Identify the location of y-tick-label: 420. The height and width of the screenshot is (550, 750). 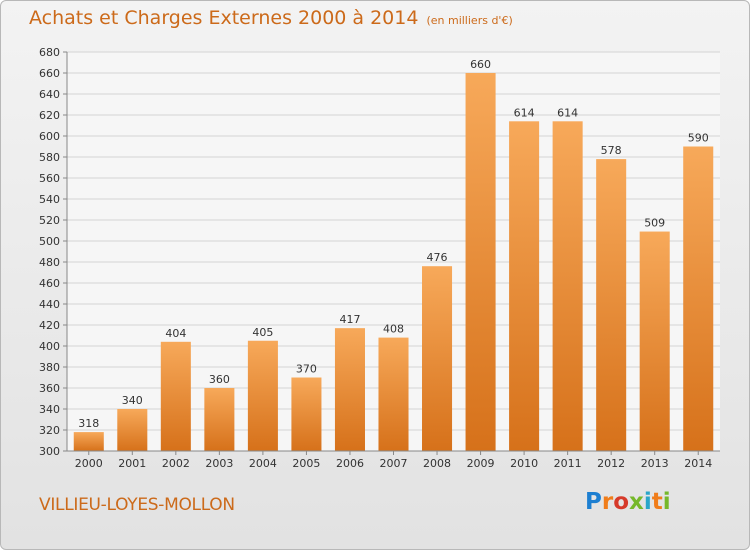
(49, 325).